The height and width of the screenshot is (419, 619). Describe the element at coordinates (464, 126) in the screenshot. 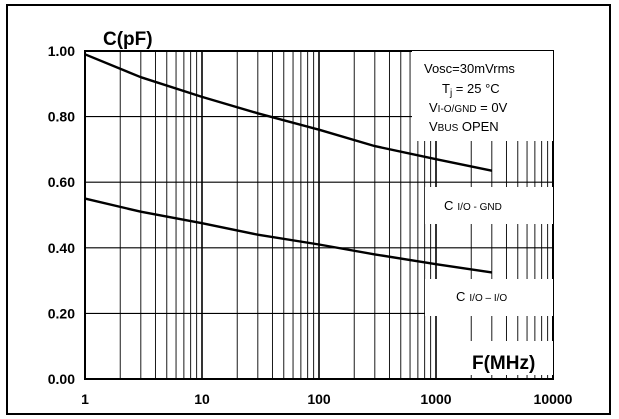

I see `condition-line-4: VBUS OPEN` at that location.